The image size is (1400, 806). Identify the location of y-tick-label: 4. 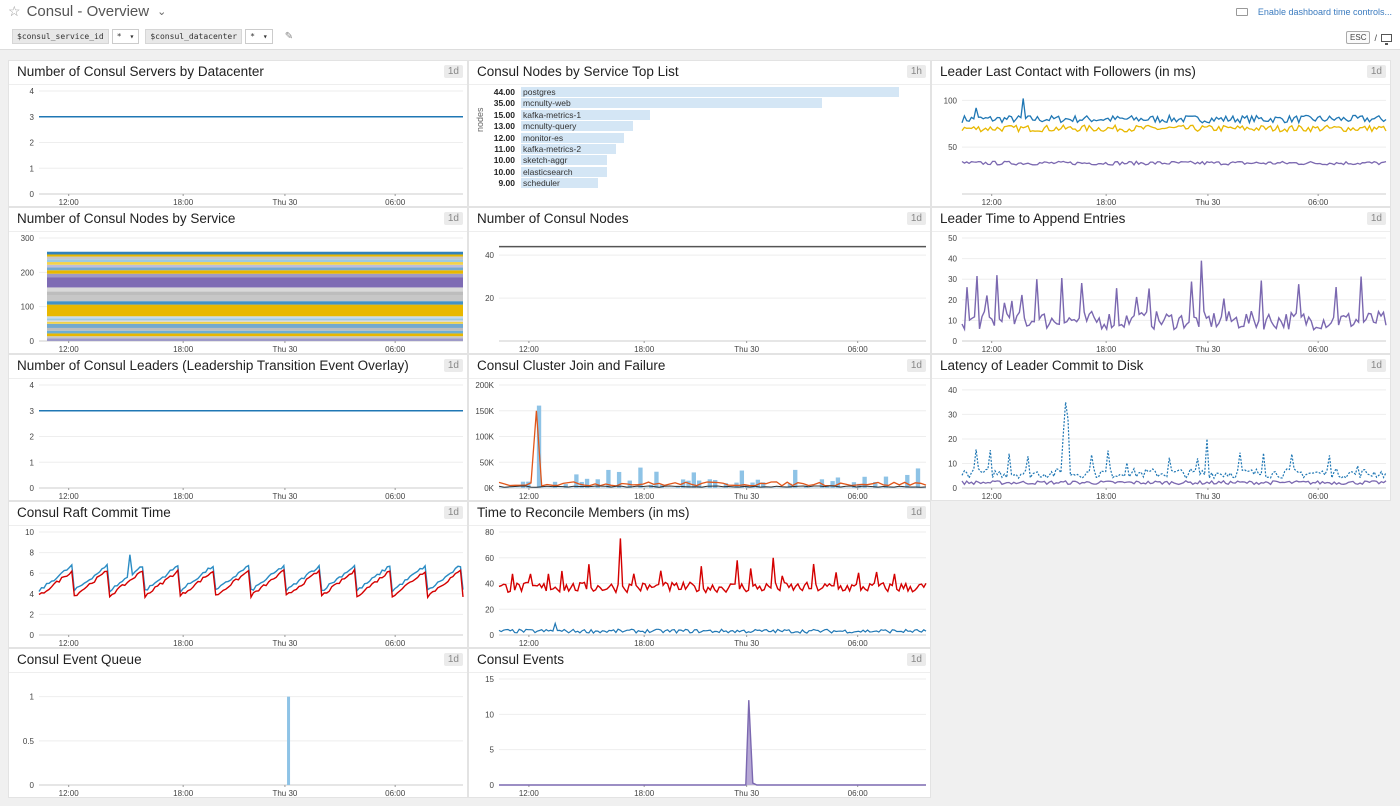
(32, 91).